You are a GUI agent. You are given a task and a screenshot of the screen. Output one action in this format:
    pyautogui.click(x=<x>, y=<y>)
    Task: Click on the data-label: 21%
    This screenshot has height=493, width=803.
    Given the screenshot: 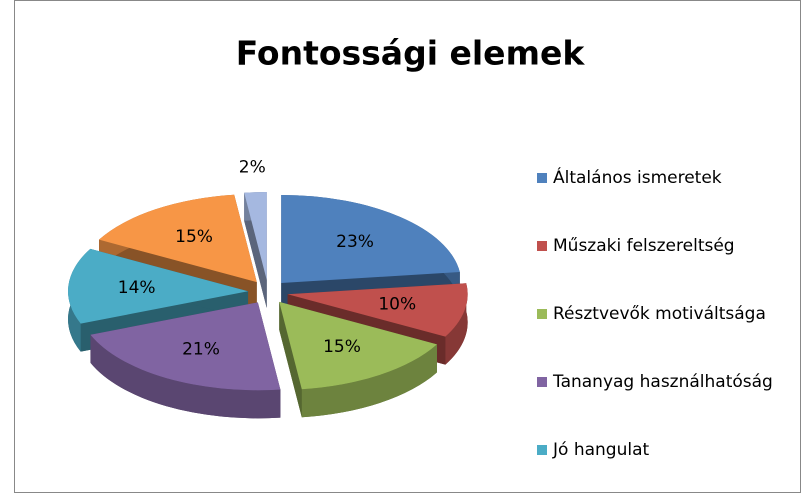 What is the action you would take?
    pyautogui.click(x=201, y=349)
    